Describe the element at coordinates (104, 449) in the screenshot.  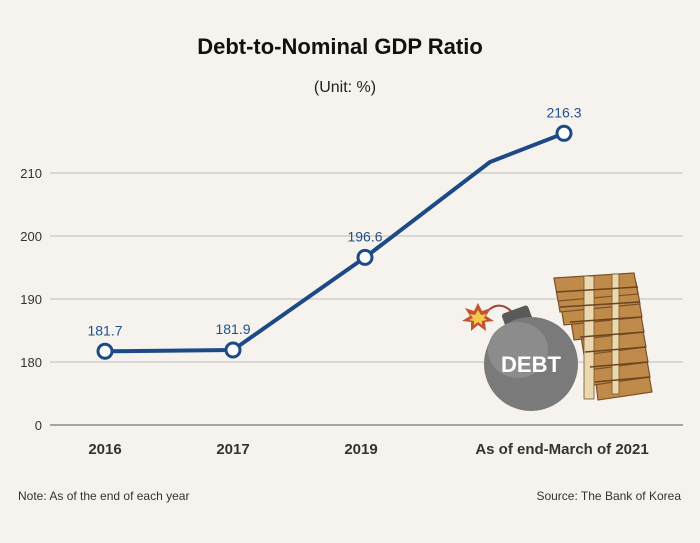
I see `x-tick-label: 2016` at that location.